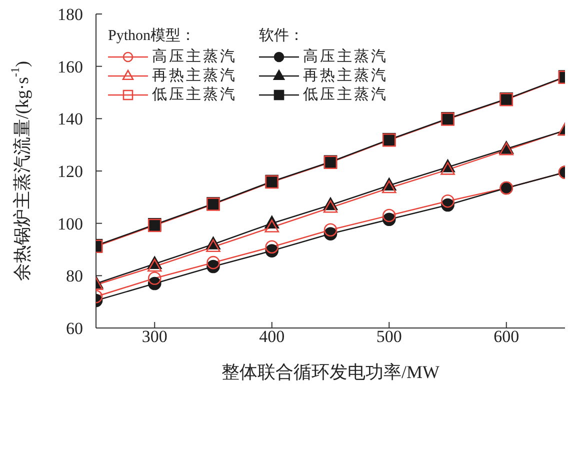 This screenshot has width=572, height=466. Describe the element at coordinates (70, 119) in the screenshot. I see `y-tick-label: 140` at that location.